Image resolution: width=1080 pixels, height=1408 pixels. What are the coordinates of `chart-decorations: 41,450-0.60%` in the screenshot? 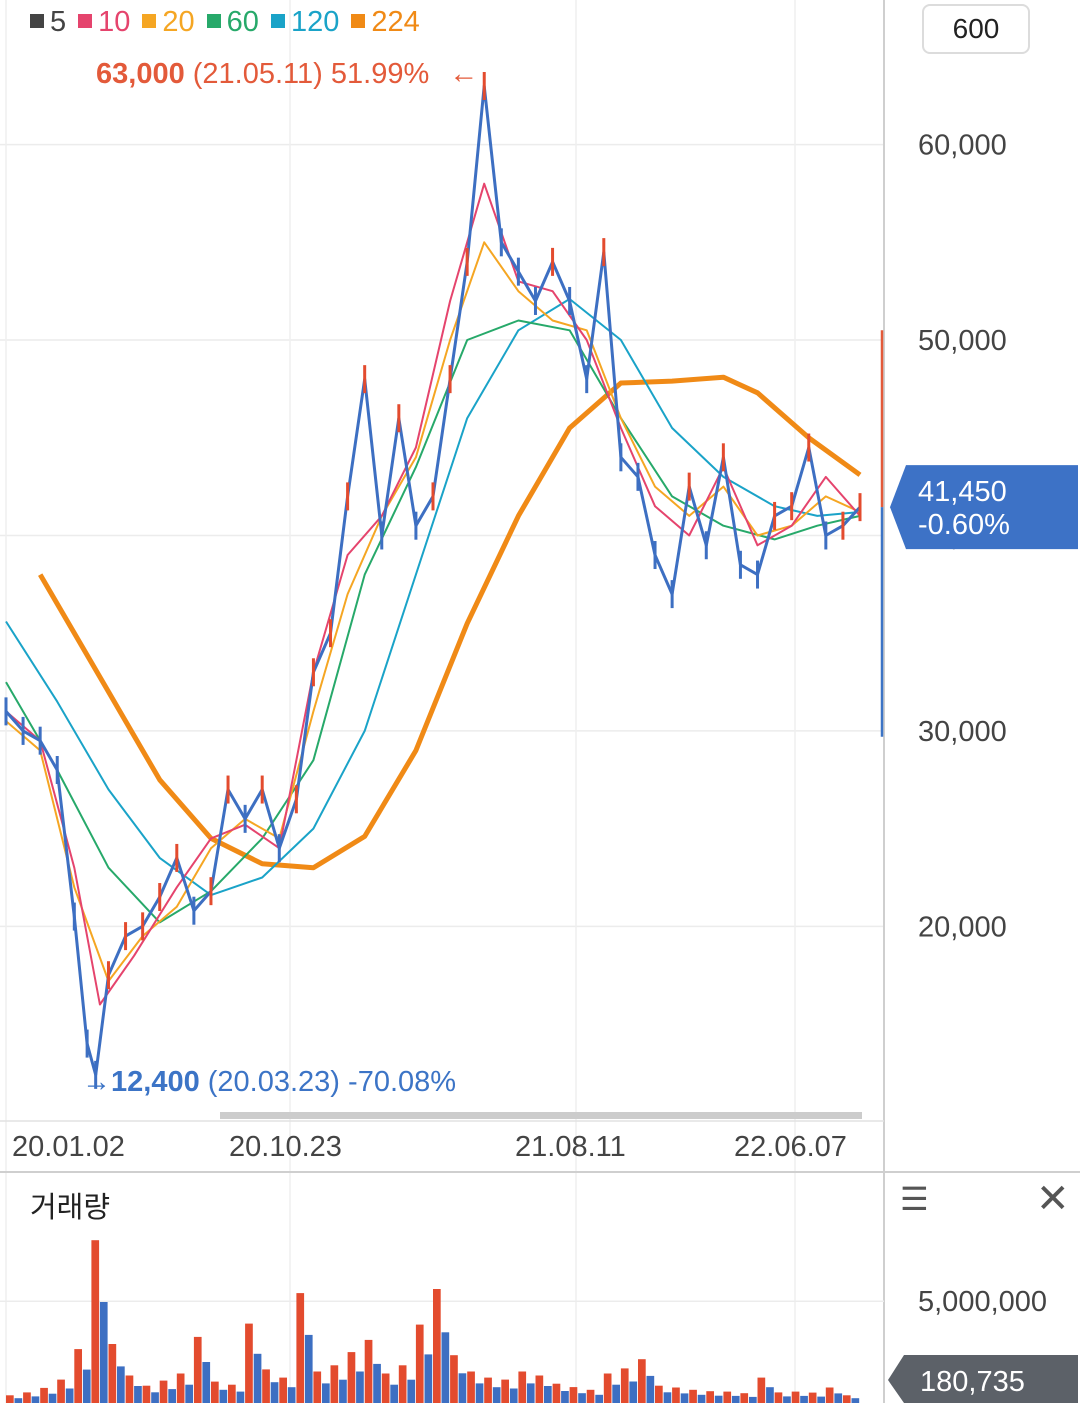 It's located at (979, 533).